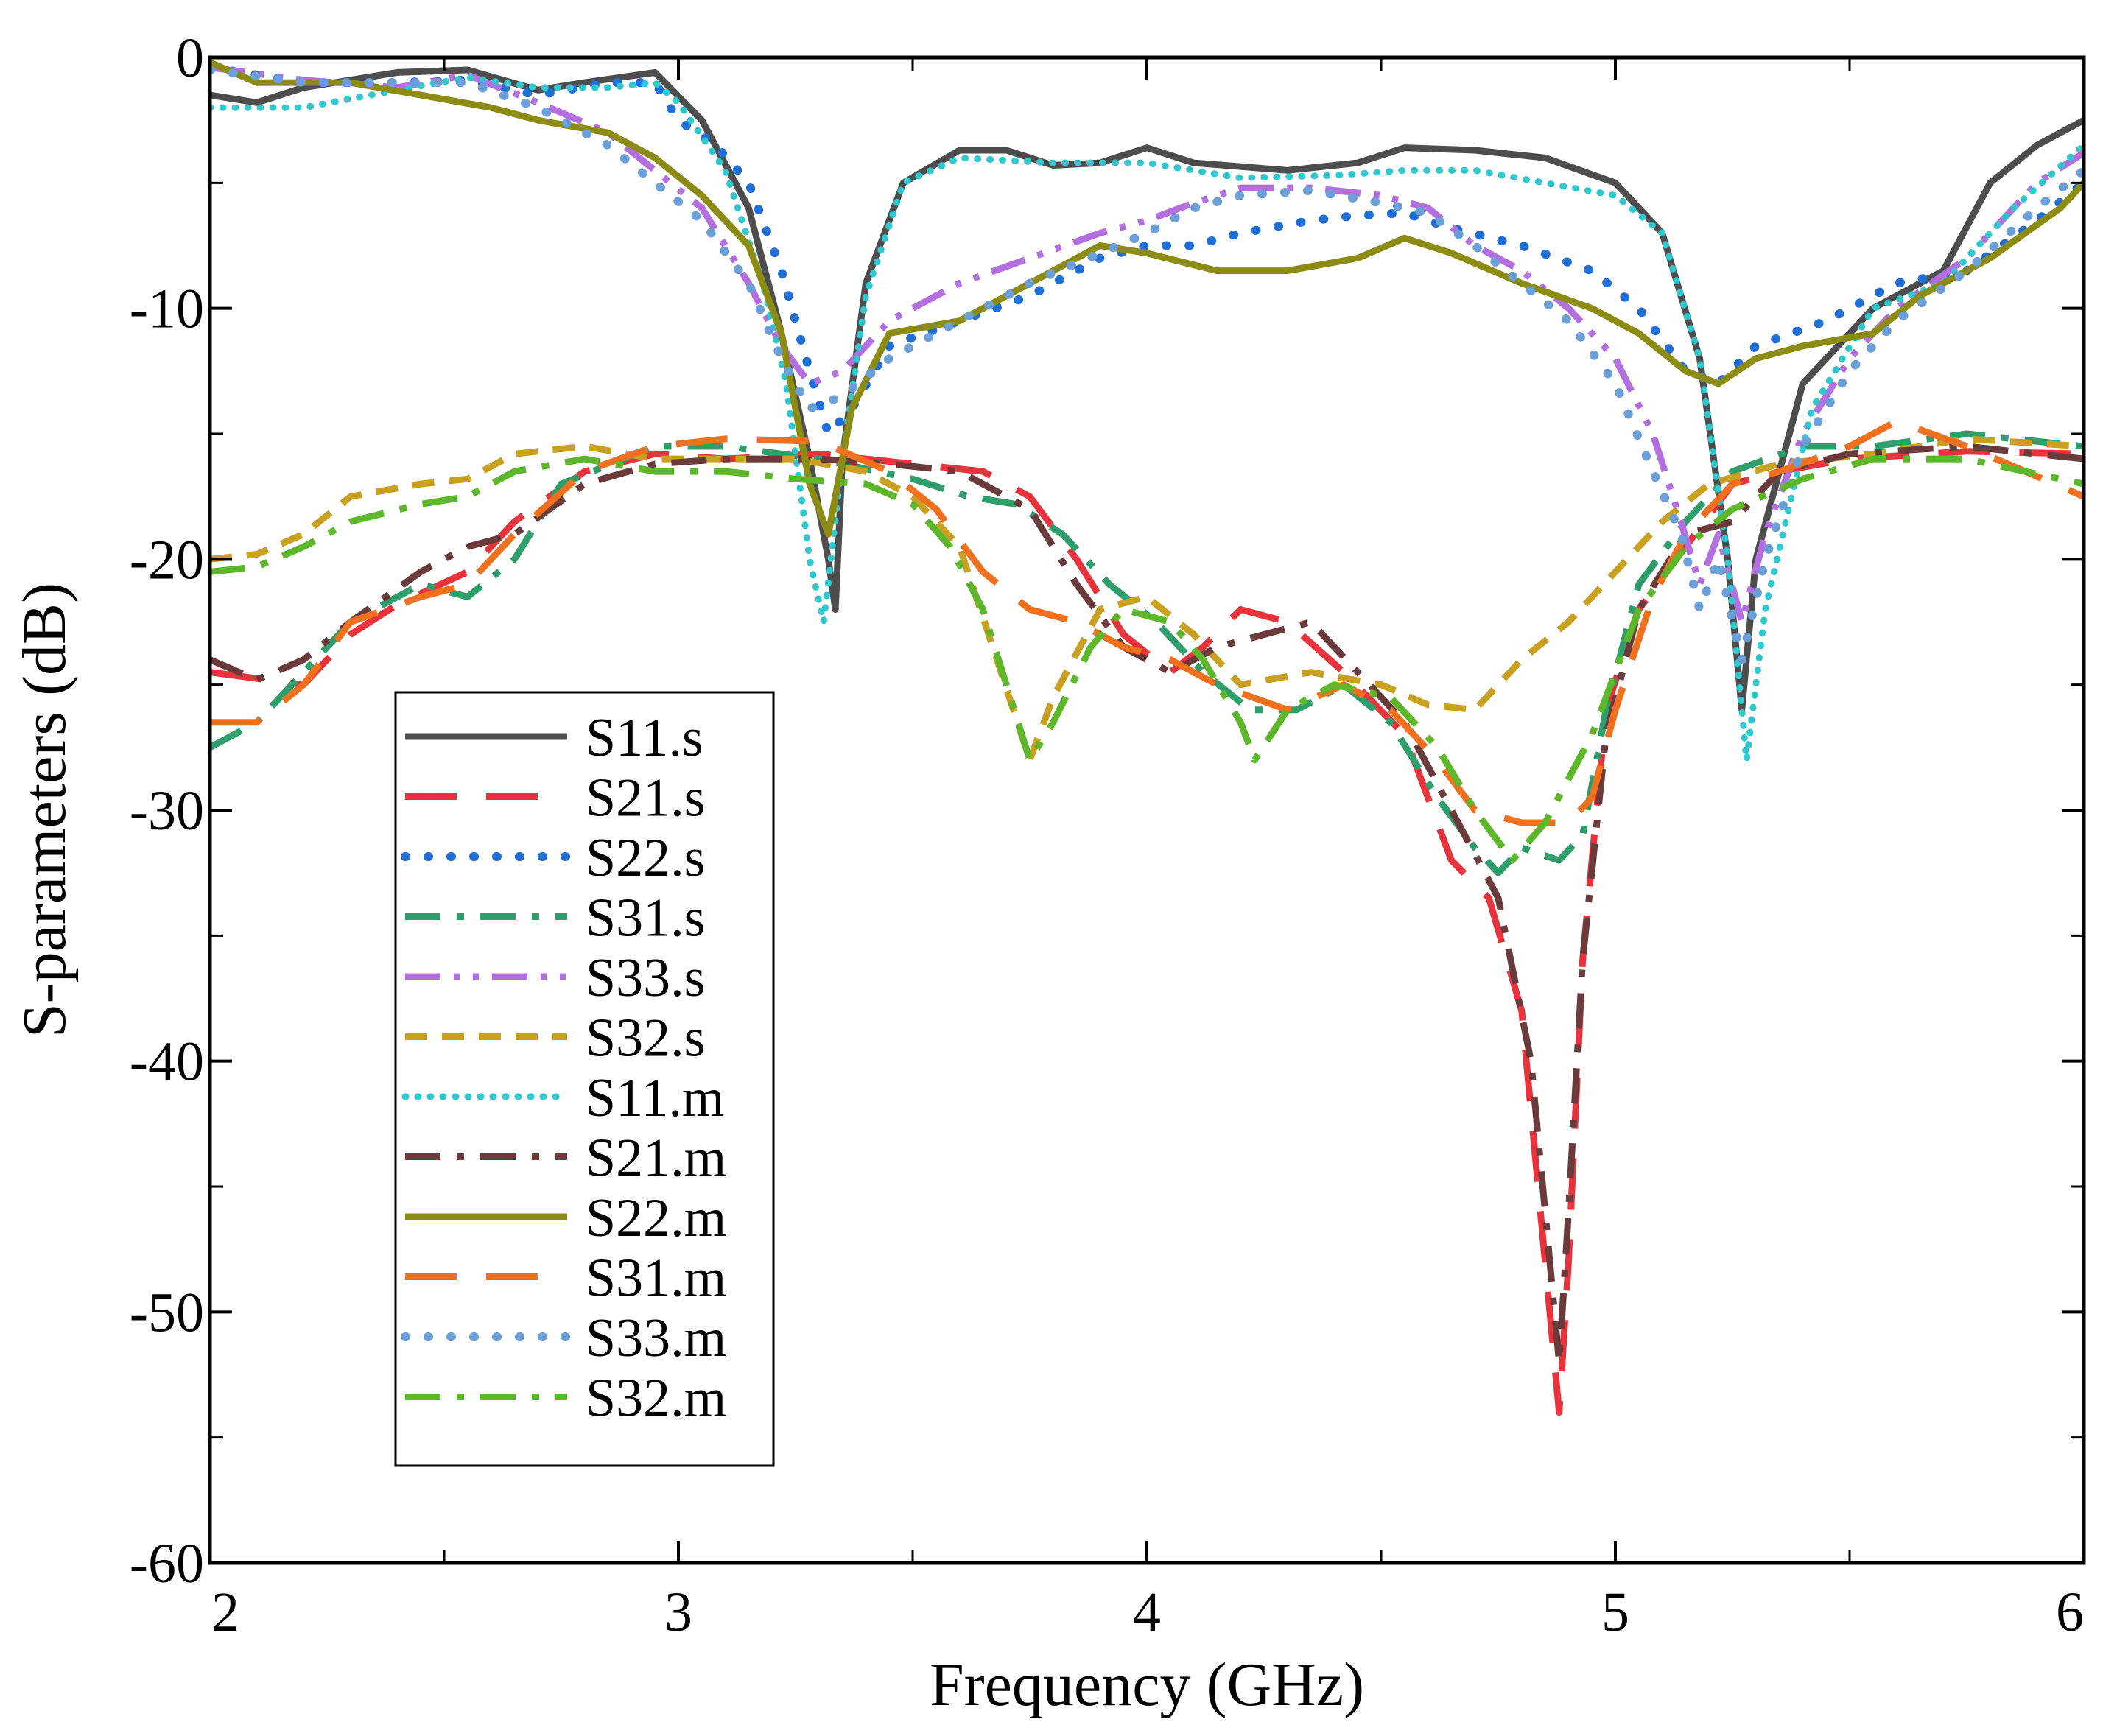 The image size is (2103, 1736). Describe the element at coordinates (656, 1278) in the screenshot. I see `legend-label: S31.m` at that location.